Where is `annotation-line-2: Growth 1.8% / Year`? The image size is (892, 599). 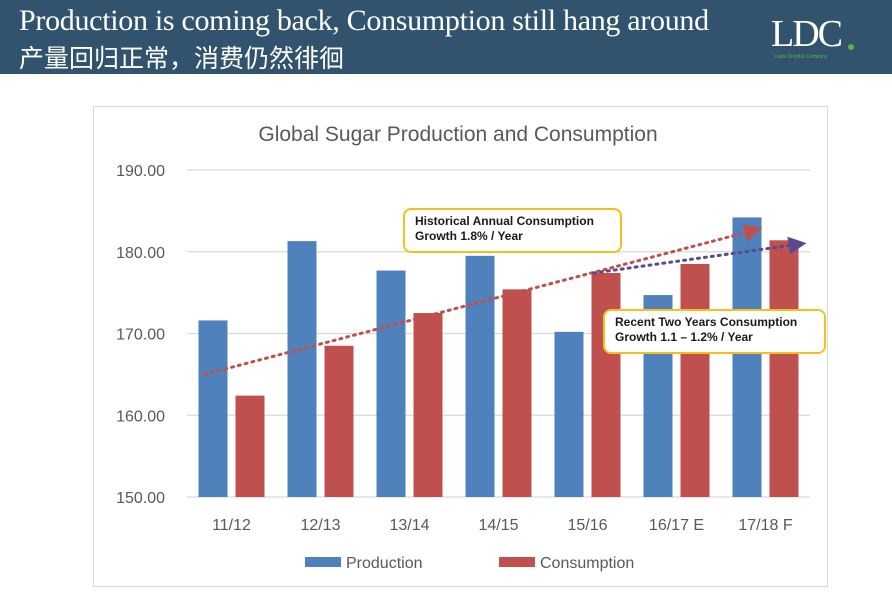 annotation-line-2: Growth 1.8% / Year is located at coordinates (469, 236).